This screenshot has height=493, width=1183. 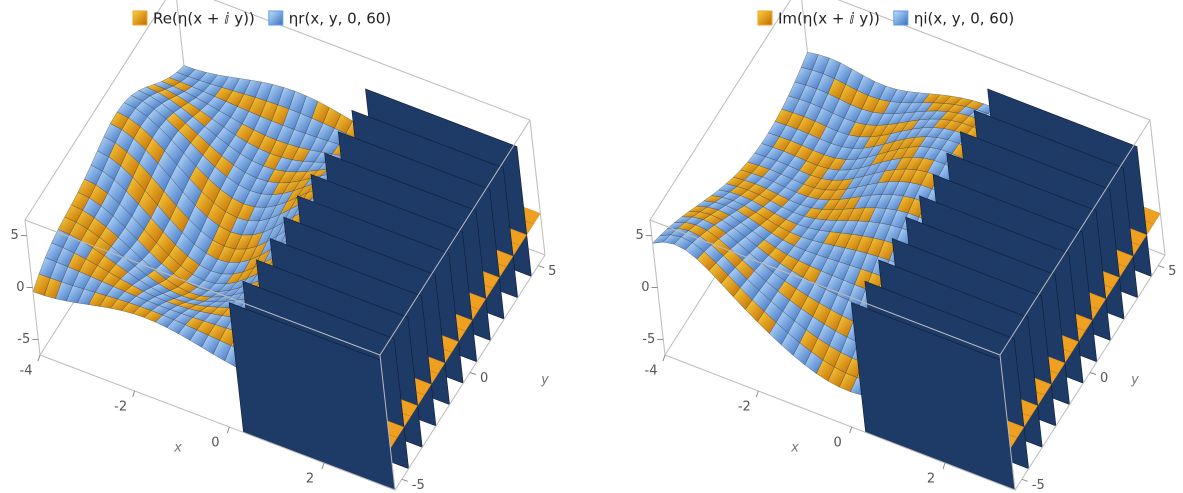 I want to click on legend-label: ηr(x, y, 0, 60), so click(x=340, y=19).